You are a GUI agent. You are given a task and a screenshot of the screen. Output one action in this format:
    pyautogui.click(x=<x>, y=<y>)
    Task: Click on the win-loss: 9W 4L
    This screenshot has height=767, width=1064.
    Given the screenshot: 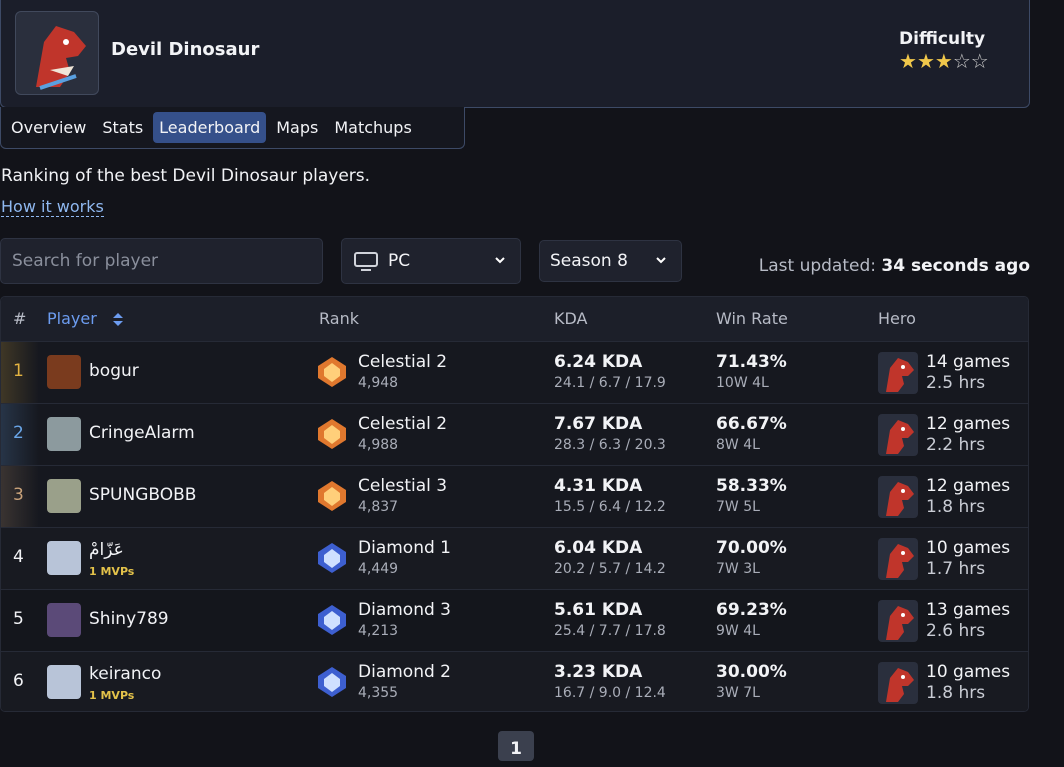 What is the action you would take?
    pyautogui.click(x=738, y=631)
    